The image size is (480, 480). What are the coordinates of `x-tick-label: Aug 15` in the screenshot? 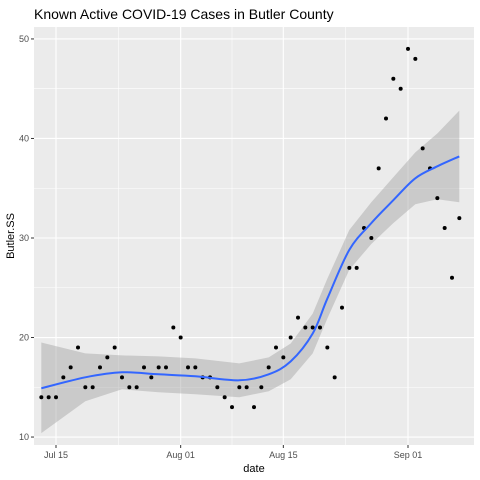 It's located at (283, 455).